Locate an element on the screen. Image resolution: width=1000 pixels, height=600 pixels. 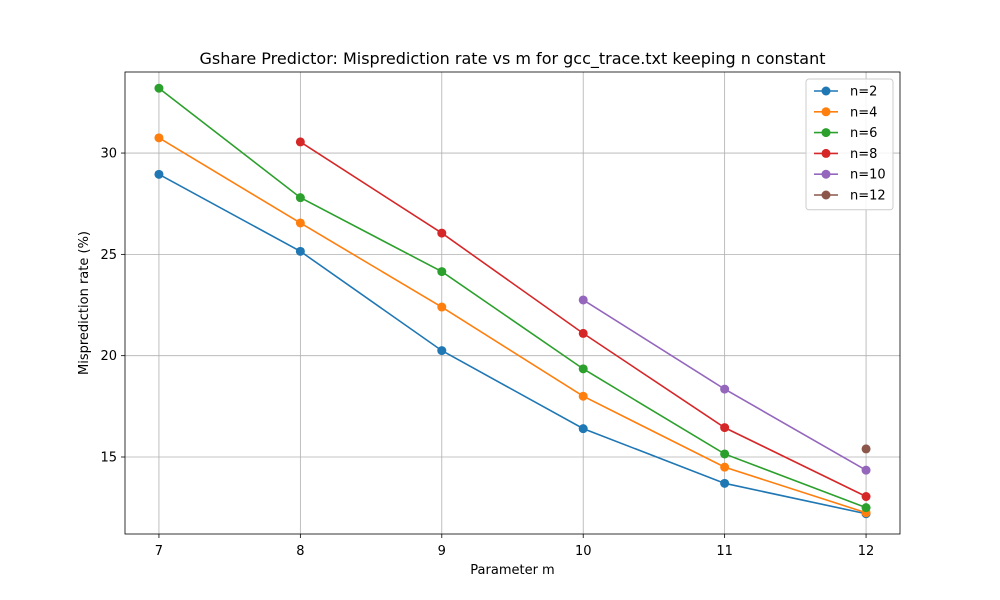
legend: n=2 n=4 n=6 n=8 n=10 n=12 is located at coordinates (849, 144).